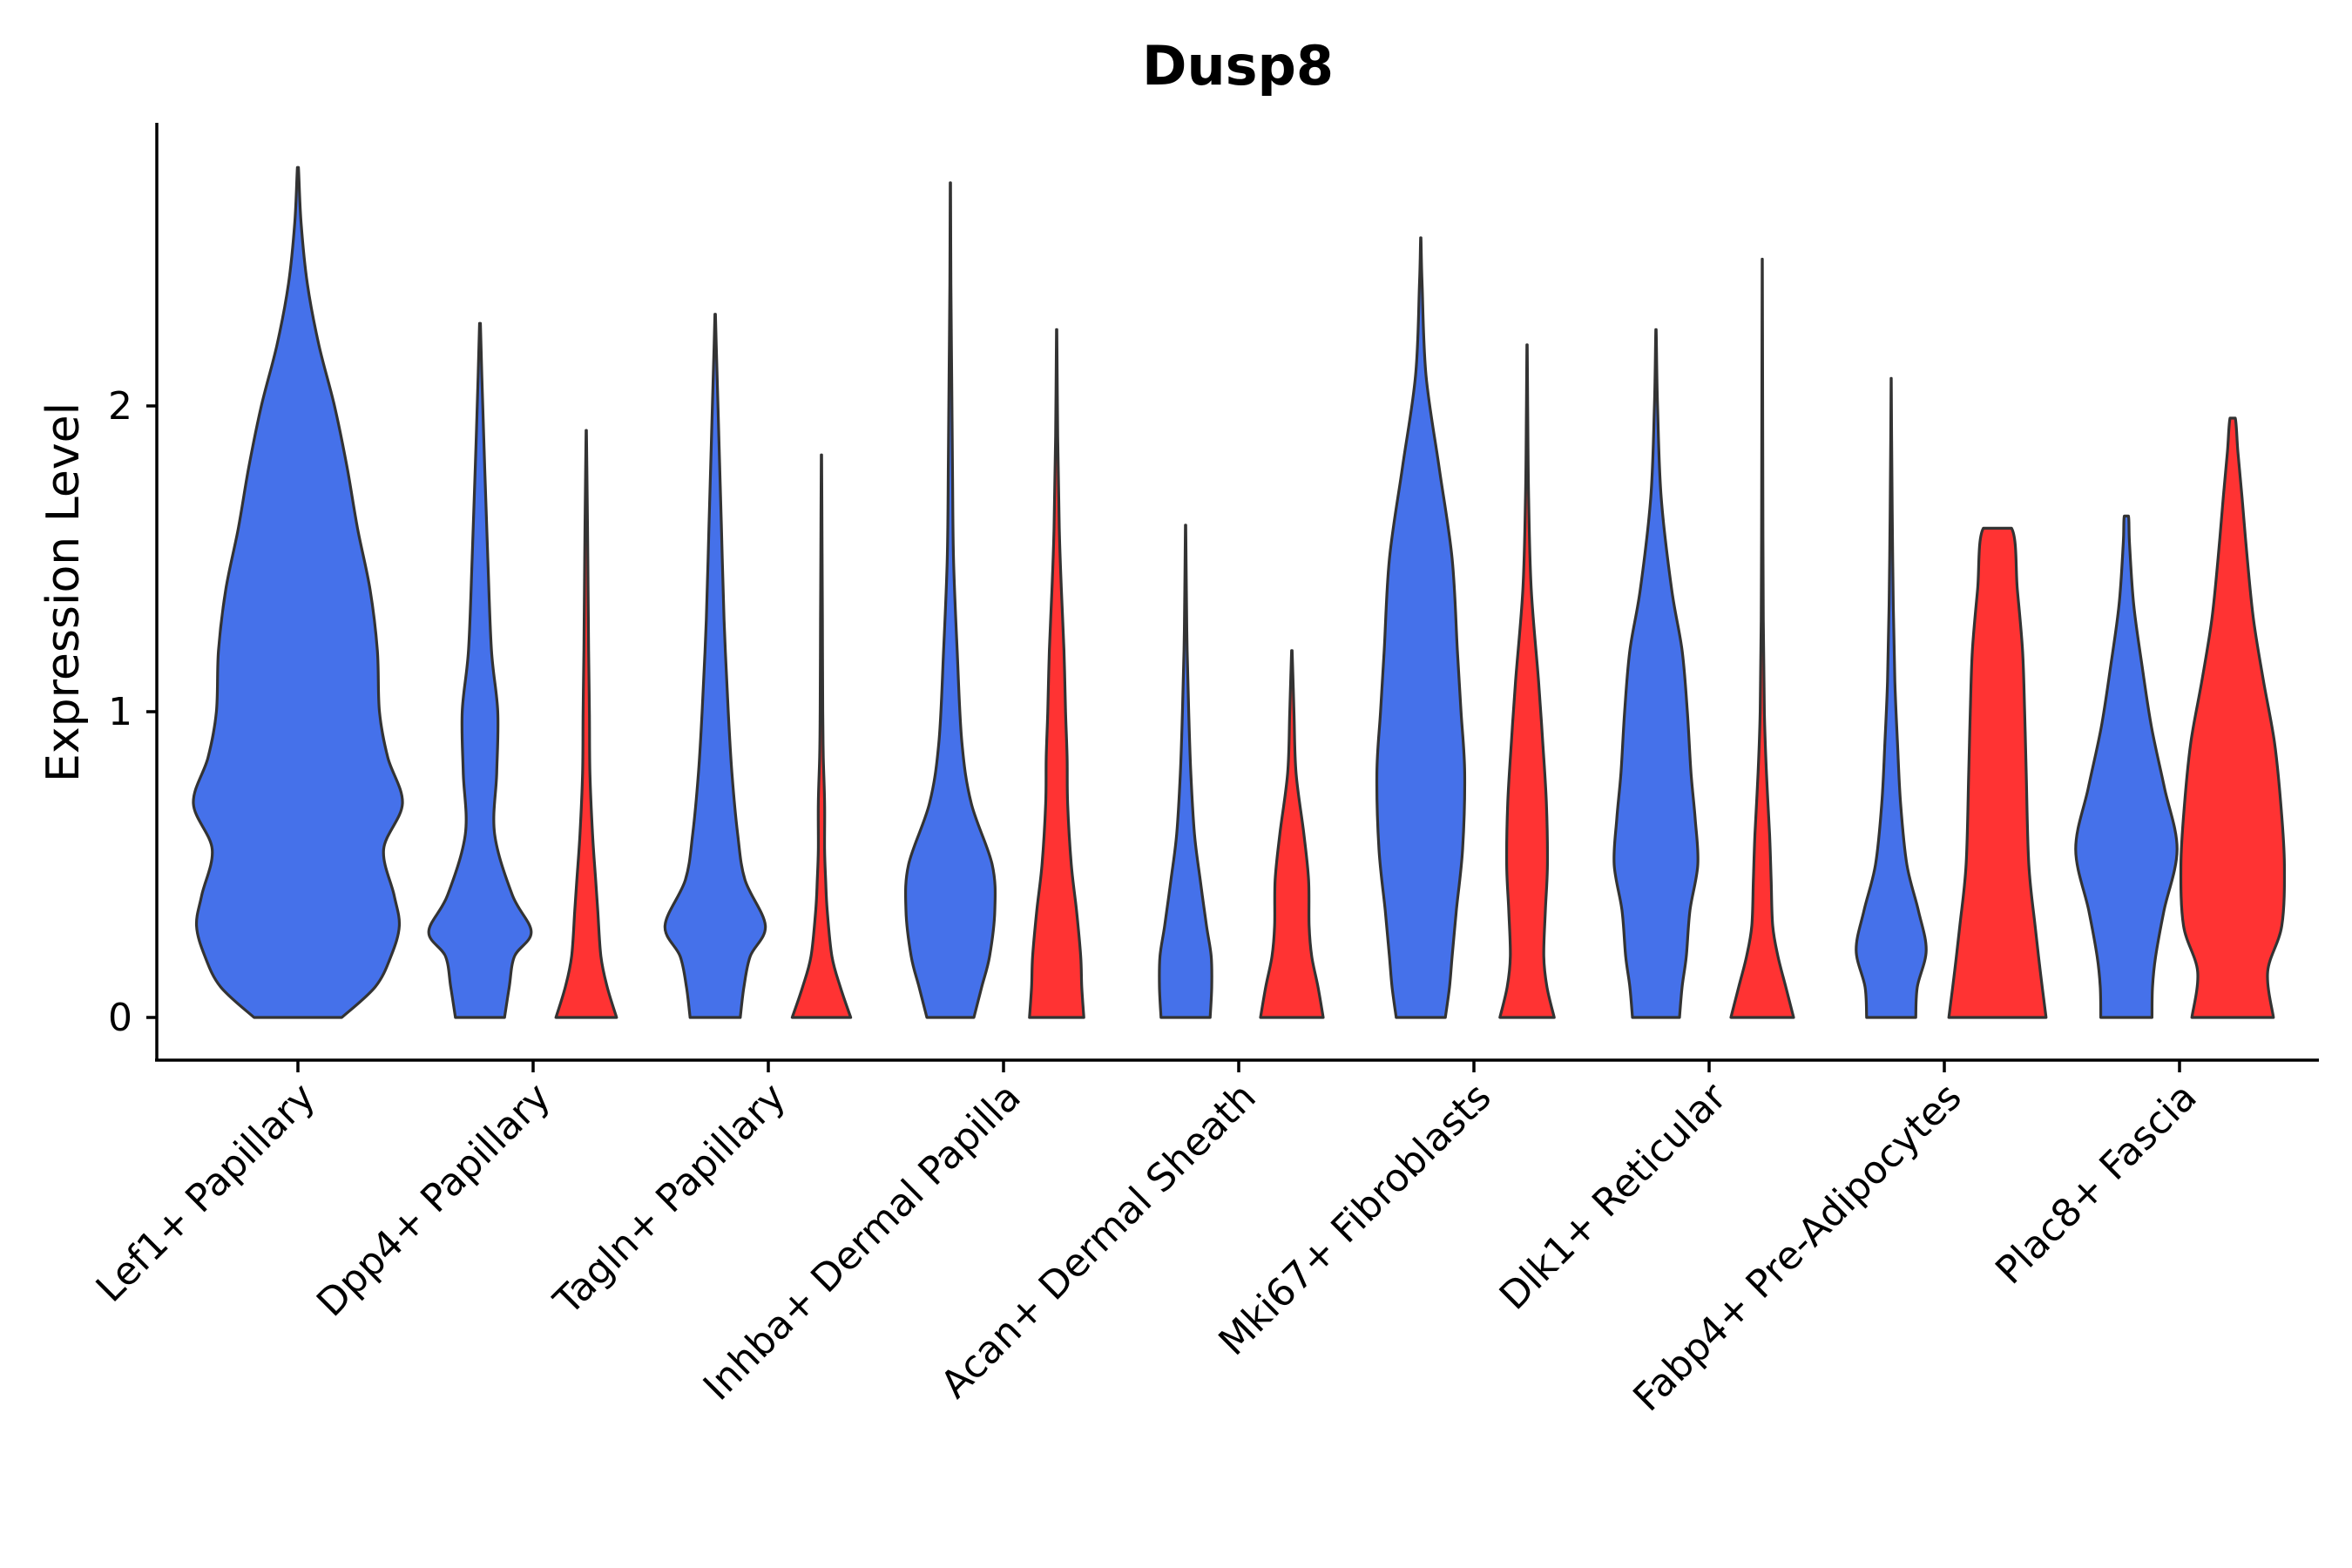 The width and height of the screenshot is (2352, 1568). What do you see at coordinates (2096, 1184) in the screenshot?
I see `x-category-label: Plac8+ Fascia` at bounding box center [2096, 1184].